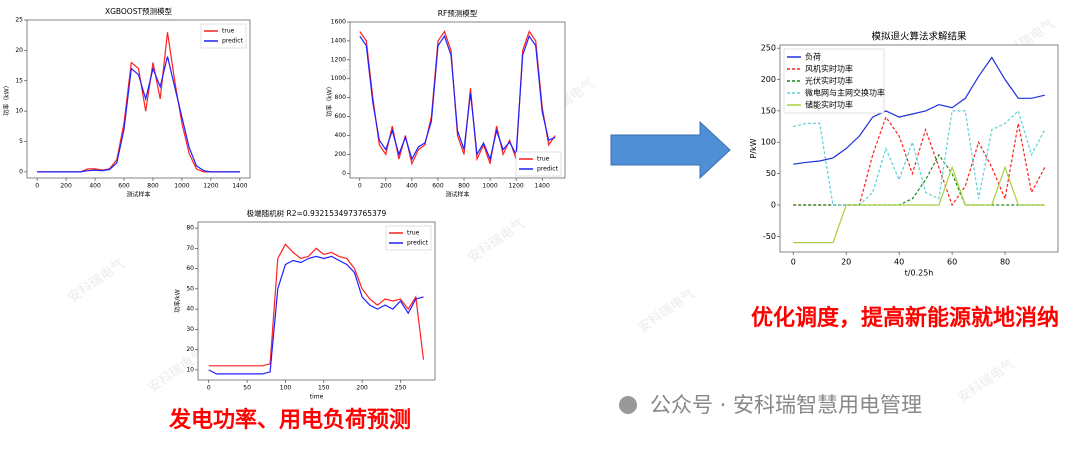 The height and width of the screenshot is (453, 1080). Describe the element at coordinates (341, 135) in the screenshot. I see `y-tick-label: 400` at that location.